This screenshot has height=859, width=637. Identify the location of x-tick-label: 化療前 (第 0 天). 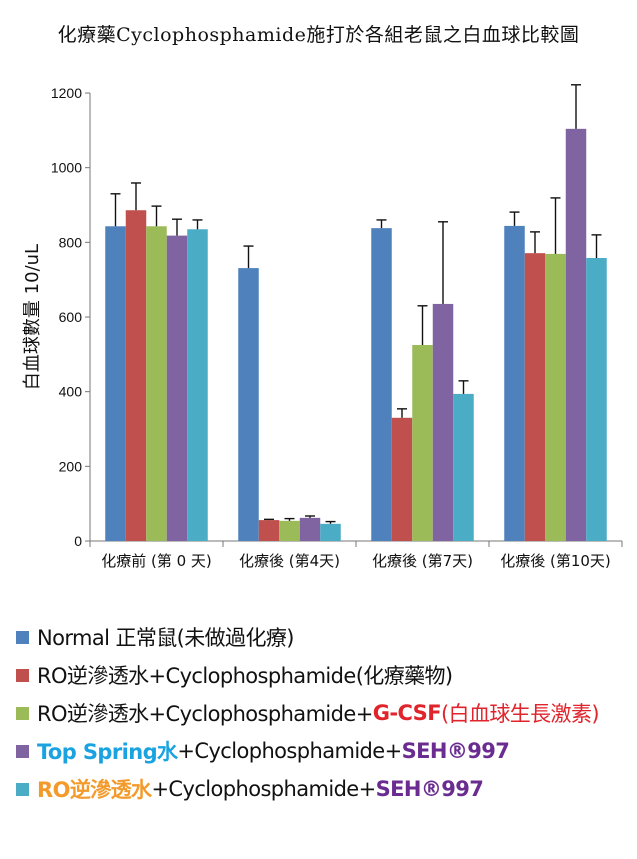
(156, 561).